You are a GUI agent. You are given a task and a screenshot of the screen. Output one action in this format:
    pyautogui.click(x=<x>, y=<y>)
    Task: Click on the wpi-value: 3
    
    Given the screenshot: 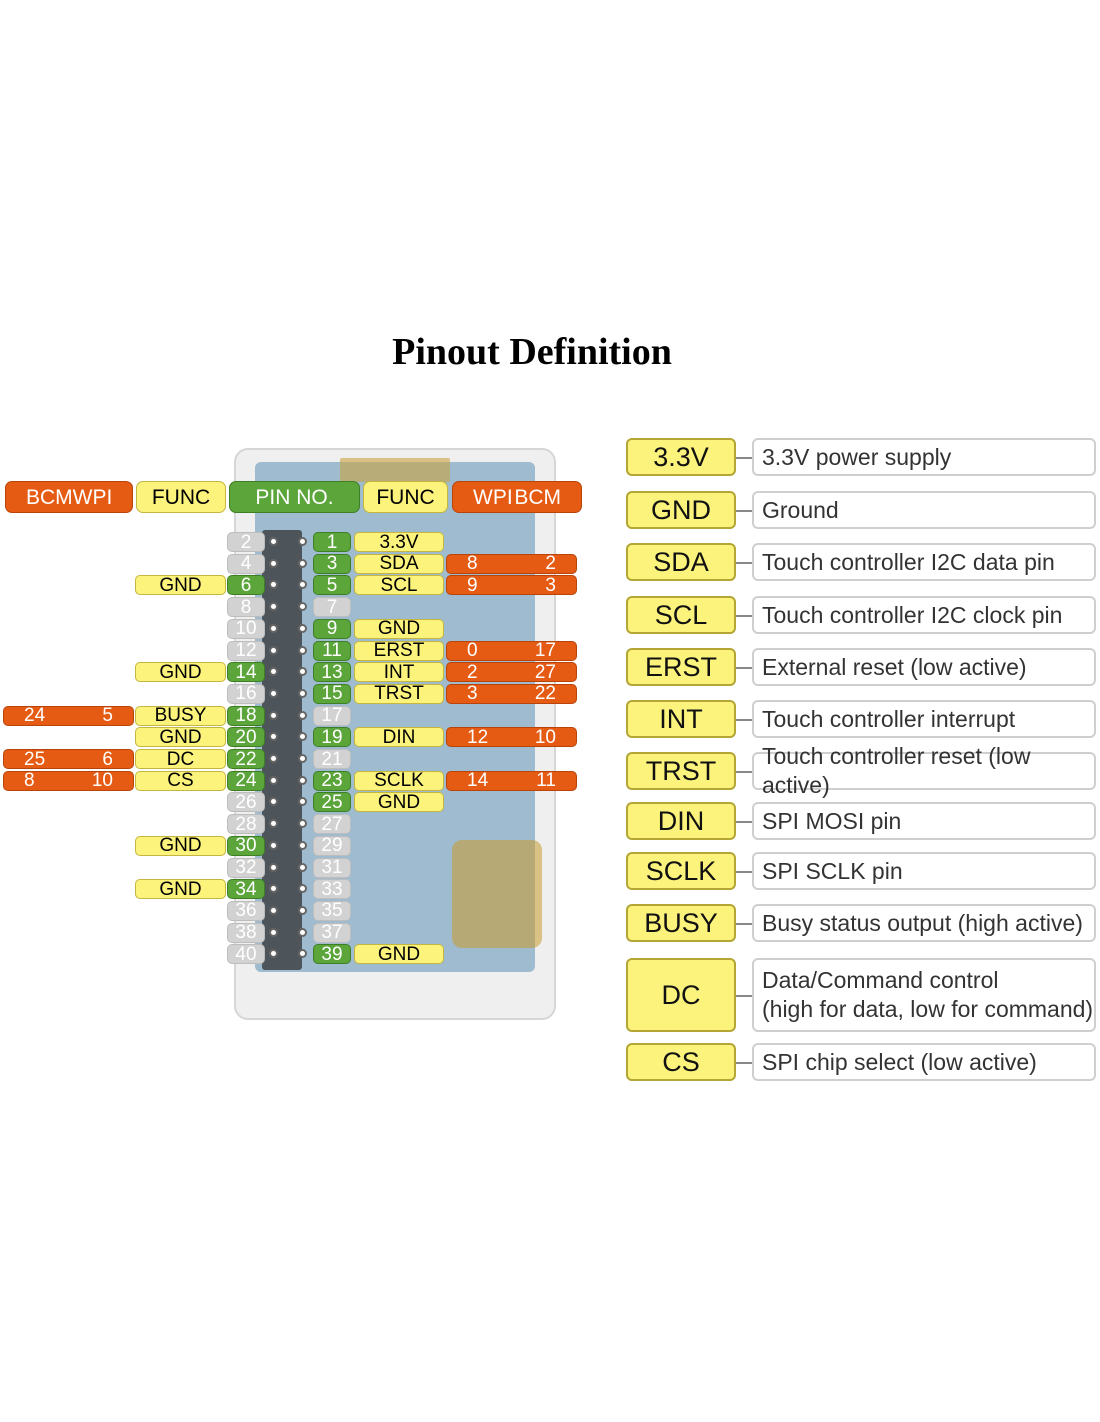 What is the action you would take?
    pyautogui.click(x=472, y=694)
    